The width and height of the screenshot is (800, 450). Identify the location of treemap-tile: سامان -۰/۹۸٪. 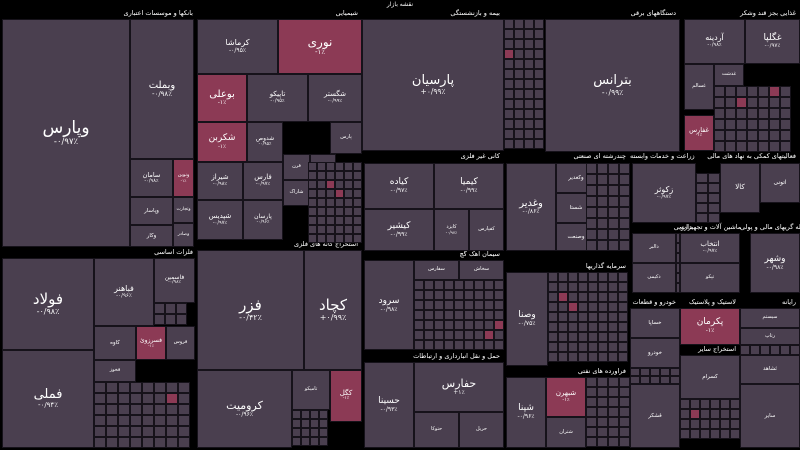
(151, 178).